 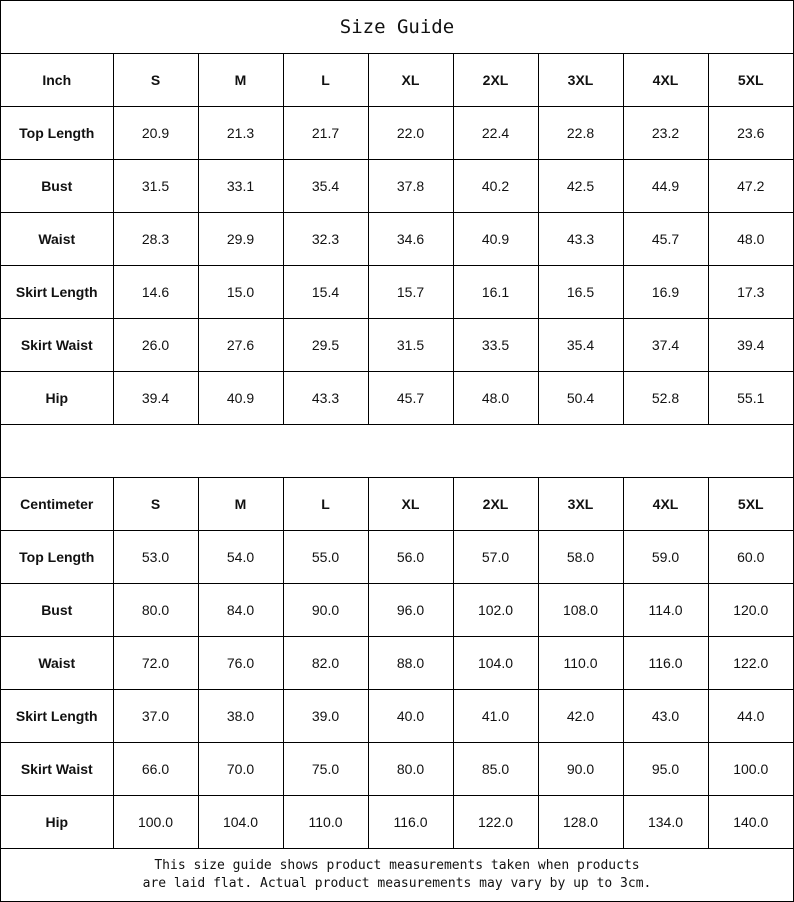 What do you see at coordinates (397, 27) in the screenshot?
I see `page-title: Size Guide` at bounding box center [397, 27].